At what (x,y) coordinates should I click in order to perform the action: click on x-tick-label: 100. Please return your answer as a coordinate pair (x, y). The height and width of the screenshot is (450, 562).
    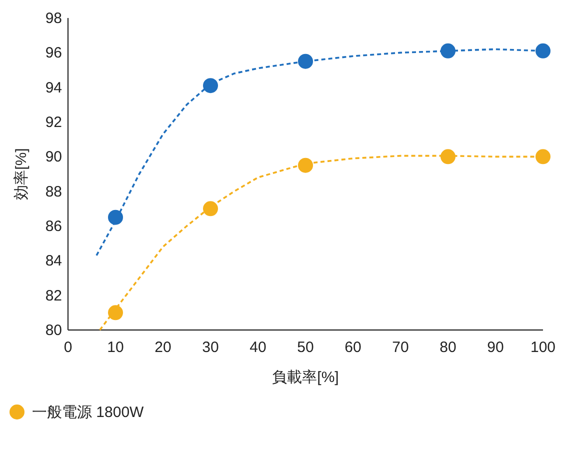
    Looking at the image, I should click on (543, 347).